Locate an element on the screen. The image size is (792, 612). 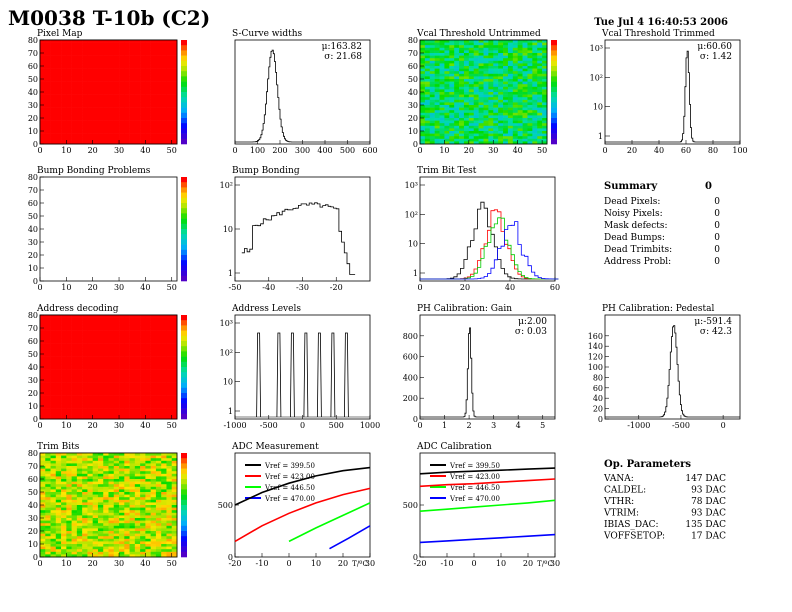
x-tick-label: -500 is located at coordinates (269, 425).